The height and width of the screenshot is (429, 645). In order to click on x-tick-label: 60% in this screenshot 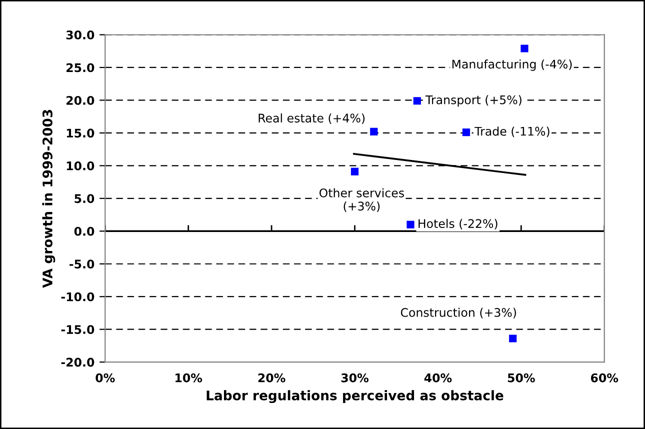, I will do `click(604, 377)`.